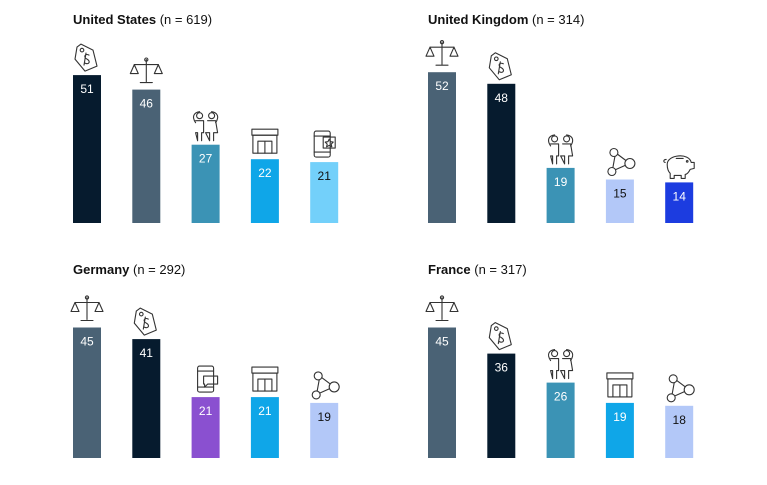 This screenshot has width=767, height=485. I want to click on bar-value-label: 46, so click(147, 104).